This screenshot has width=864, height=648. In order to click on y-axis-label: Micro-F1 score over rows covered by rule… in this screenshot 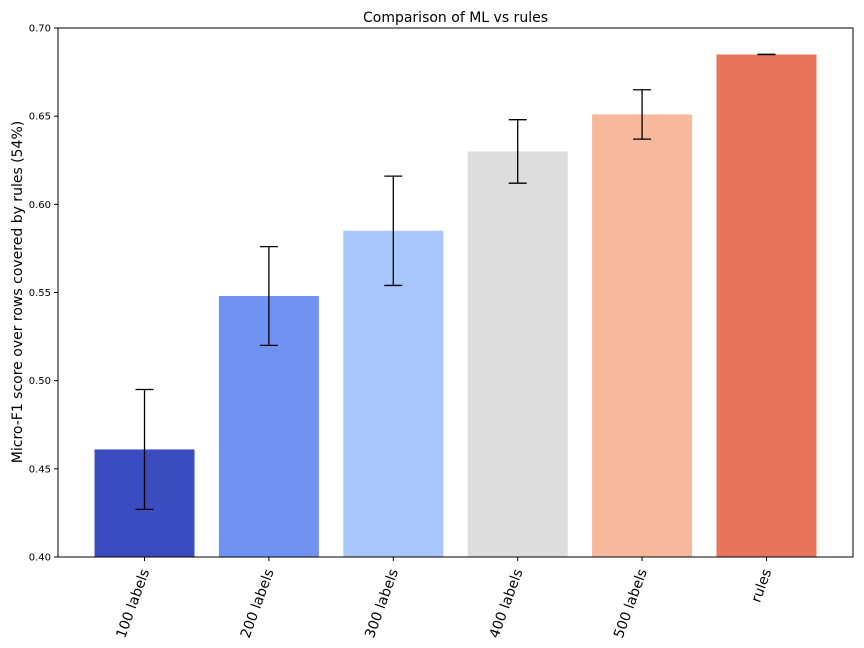, I will do `click(18, 292)`.